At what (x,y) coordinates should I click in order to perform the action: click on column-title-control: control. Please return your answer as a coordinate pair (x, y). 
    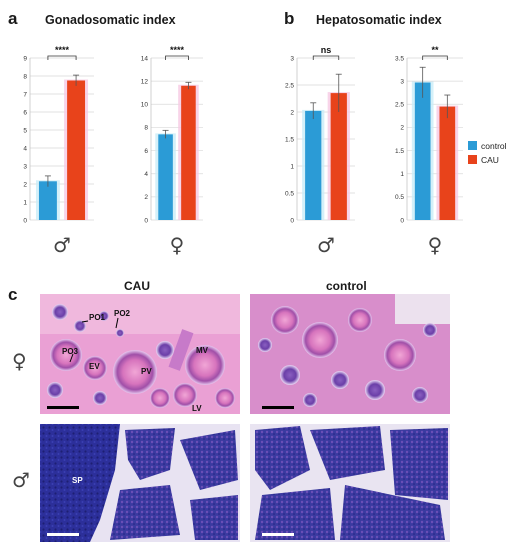
    Looking at the image, I should click on (346, 286).